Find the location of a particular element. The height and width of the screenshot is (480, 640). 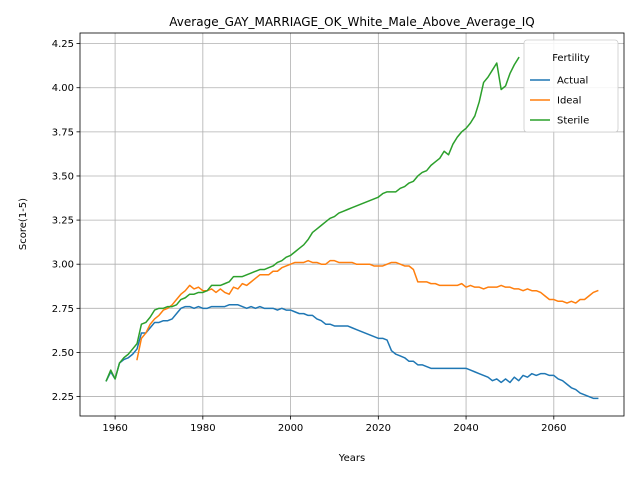

y-axis-title: Score(1-5) is located at coordinates (23, 224).